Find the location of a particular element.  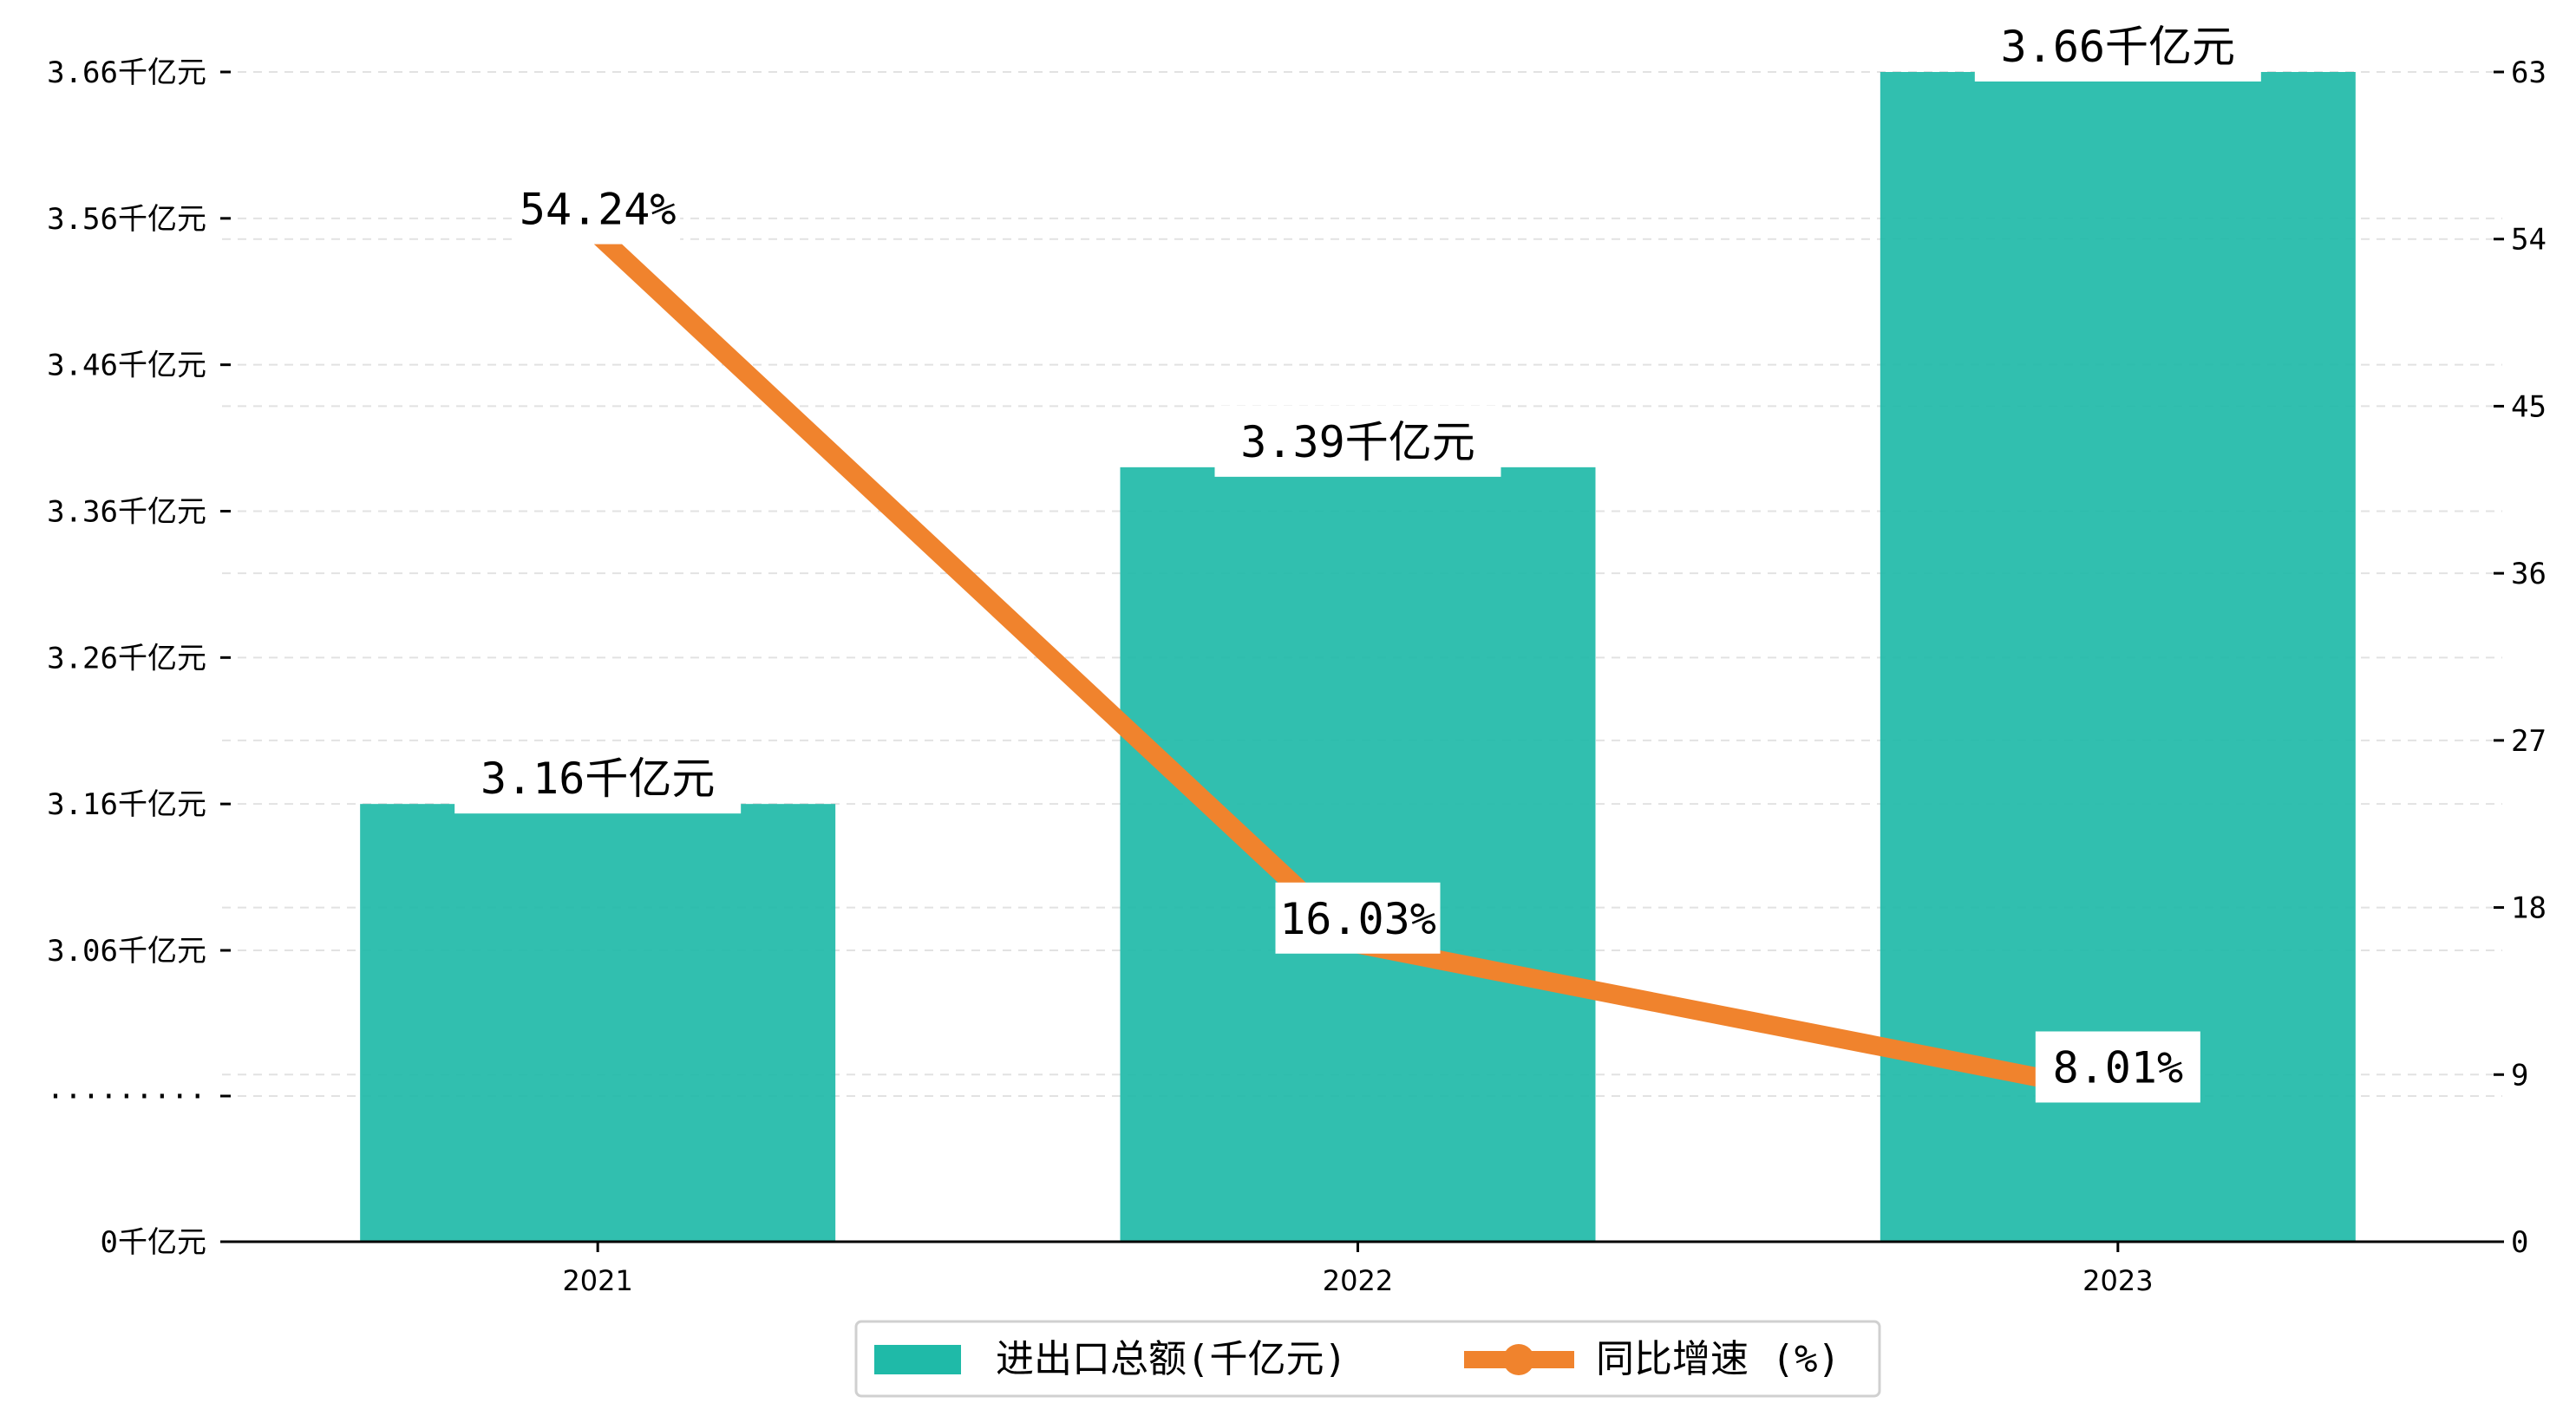

legend: 进出口总额(千亿元) 同比增速 (%) is located at coordinates (1367, 1359).